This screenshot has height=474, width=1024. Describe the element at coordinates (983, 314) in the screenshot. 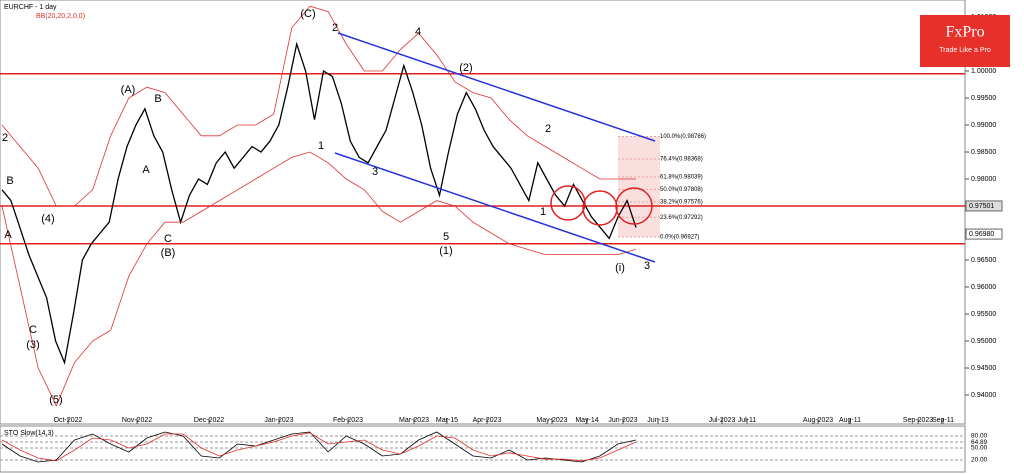

I see `y-tick-label: 0.95500` at that location.